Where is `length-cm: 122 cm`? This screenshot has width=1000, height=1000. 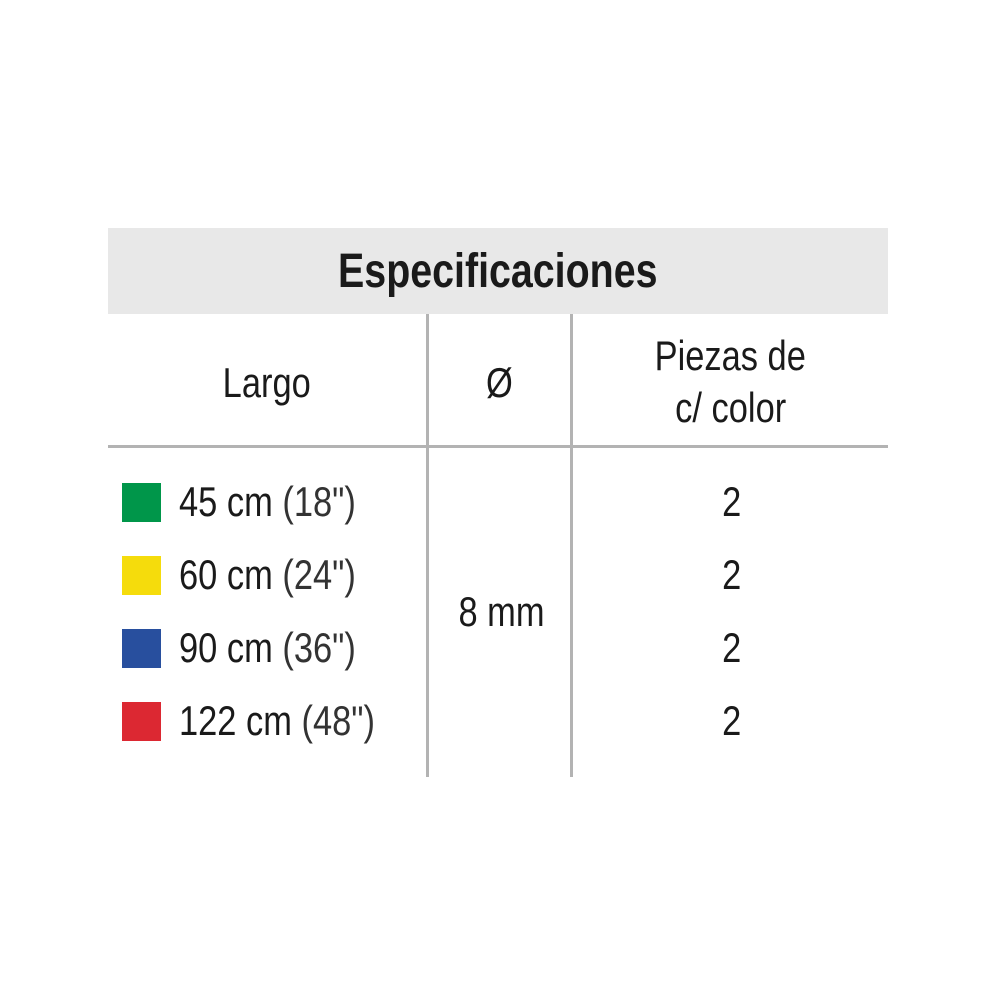 length-cm: 122 cm is located at coordinates (235, 720).